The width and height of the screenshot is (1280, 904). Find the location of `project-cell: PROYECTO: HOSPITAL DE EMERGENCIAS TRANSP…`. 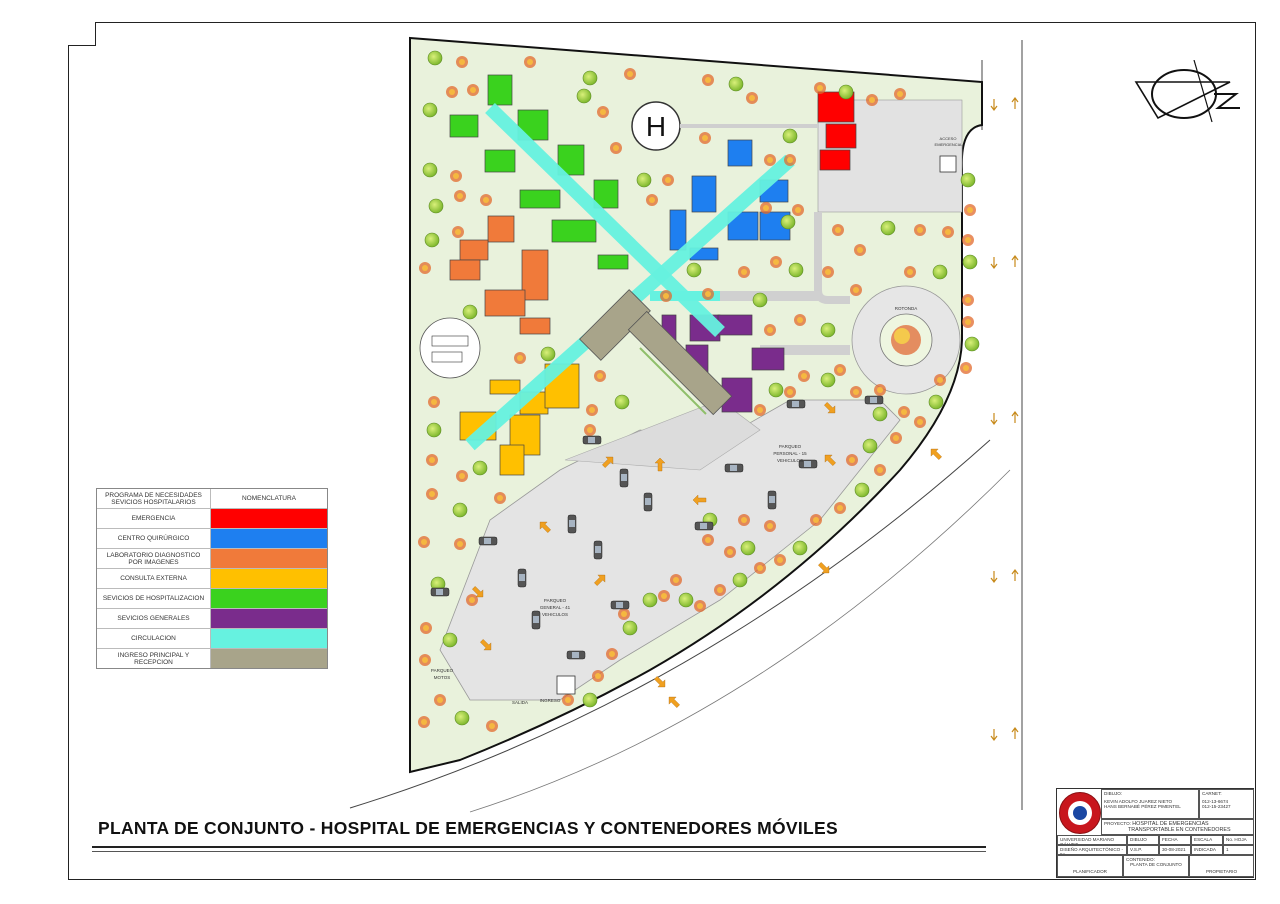

project-cell: PROYECTO: HOSPITAL DE EMERGENCIAS TRANSP… is located at coordinates (1177, 827).